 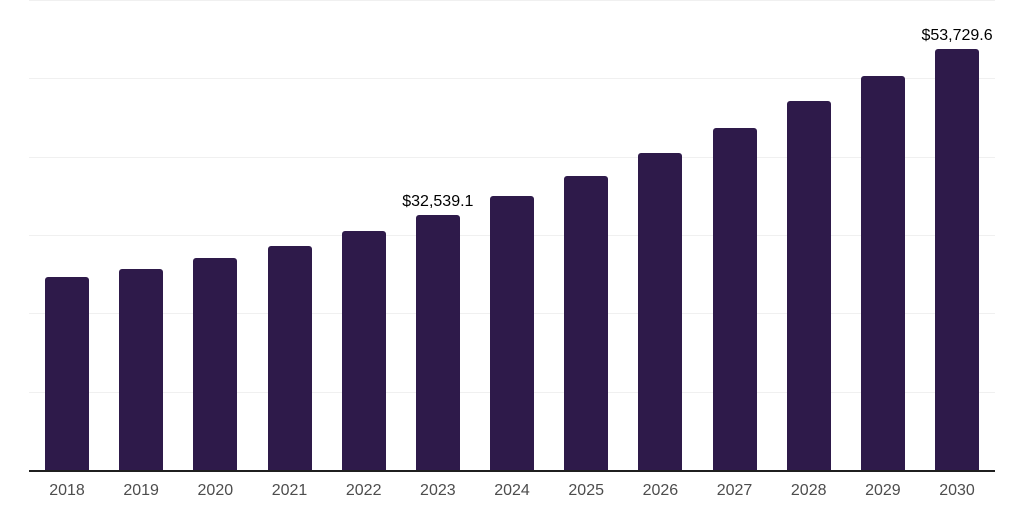 I want to click on bar-2026, so click(x=660, y=311).